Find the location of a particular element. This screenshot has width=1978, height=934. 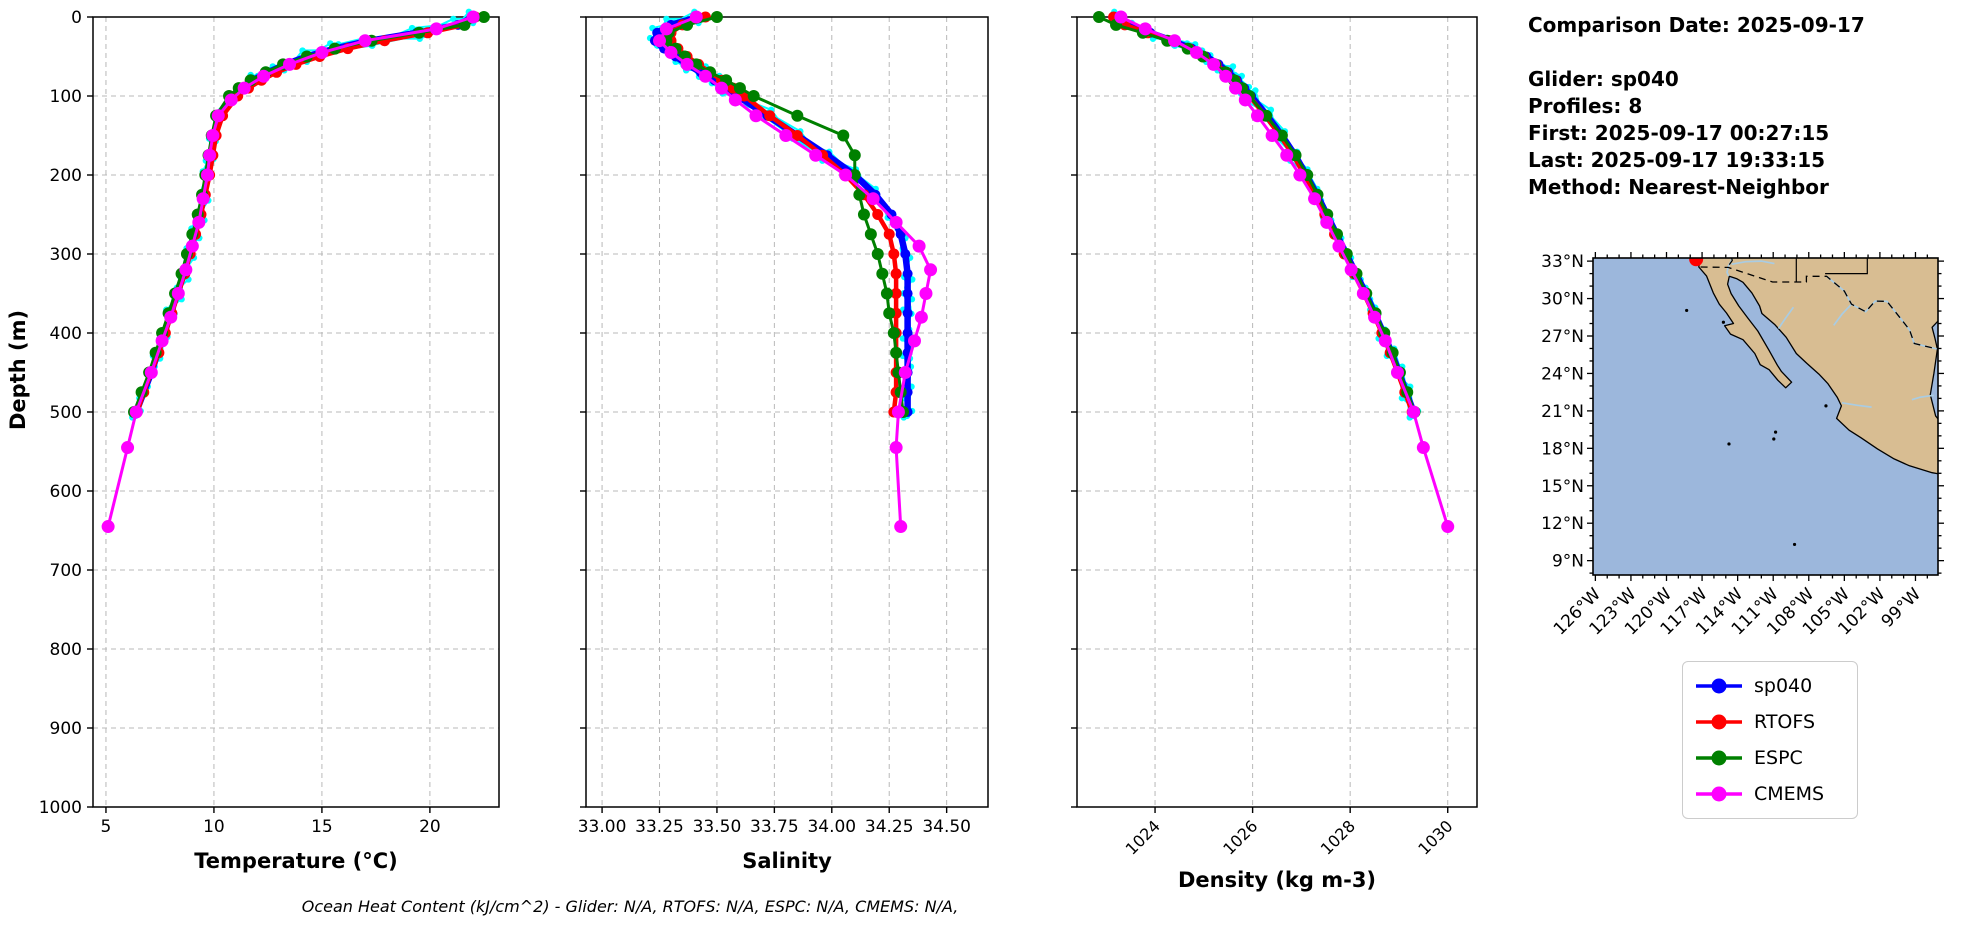

legend-item-ESPC: ESPC is located at coordinates (1771, 758).